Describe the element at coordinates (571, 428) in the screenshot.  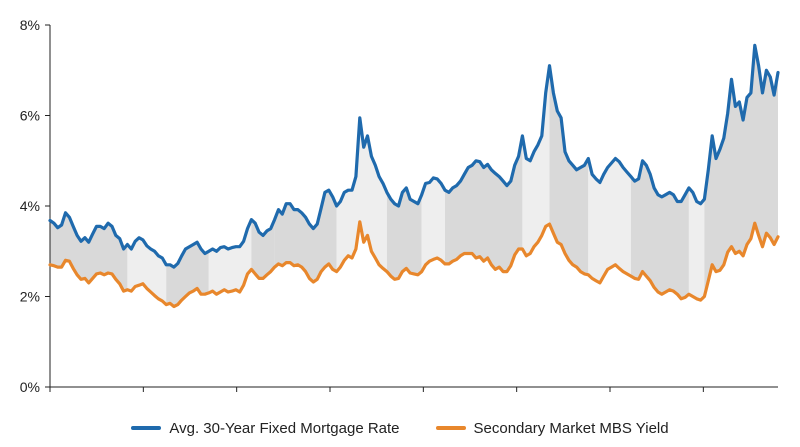
I see `legend-label-mbs-yield: Secondary Market MBS Yield` at that location.